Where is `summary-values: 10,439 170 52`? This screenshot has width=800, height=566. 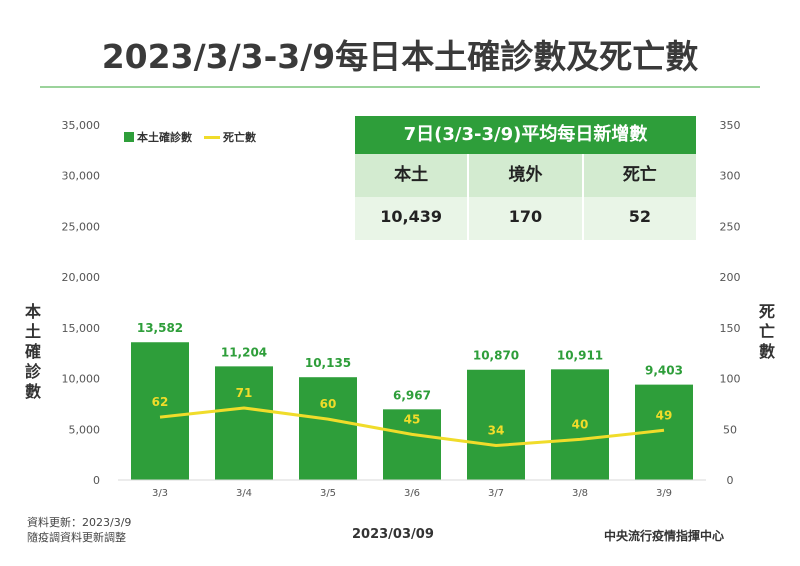
summary-values: 10,439 170 52 is located at coordinates (525, 218).